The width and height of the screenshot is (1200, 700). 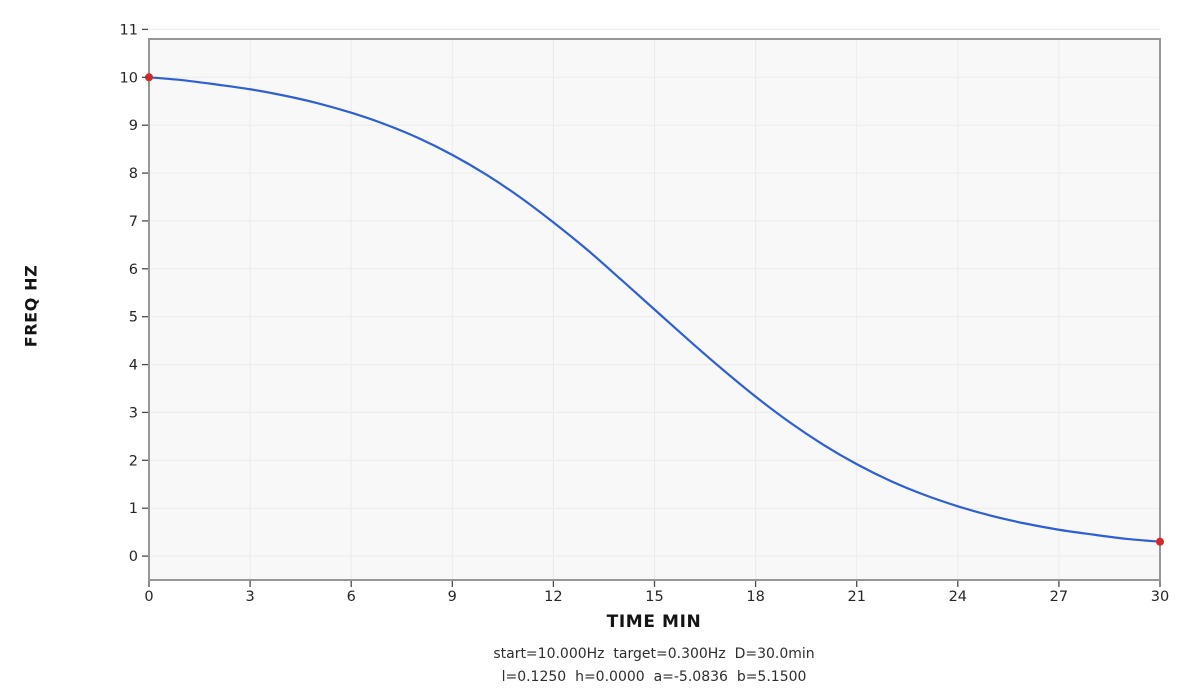 What do you see at coordinates (133, 413) in the screenshot?
I see `y-tick-label: 3` at bounding box center [133, 413].